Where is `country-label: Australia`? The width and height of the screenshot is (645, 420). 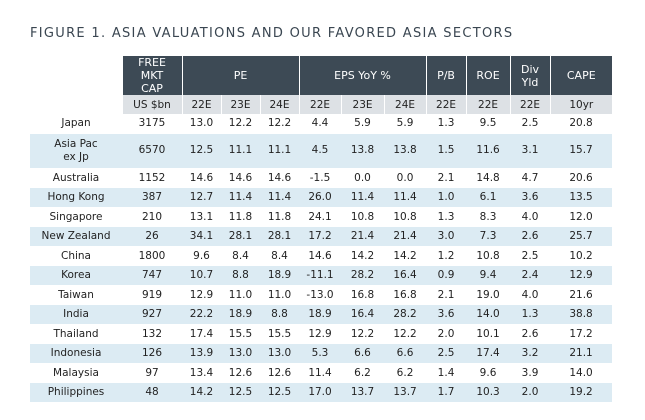 country-label: Australia is located at coordinates (76, 177).